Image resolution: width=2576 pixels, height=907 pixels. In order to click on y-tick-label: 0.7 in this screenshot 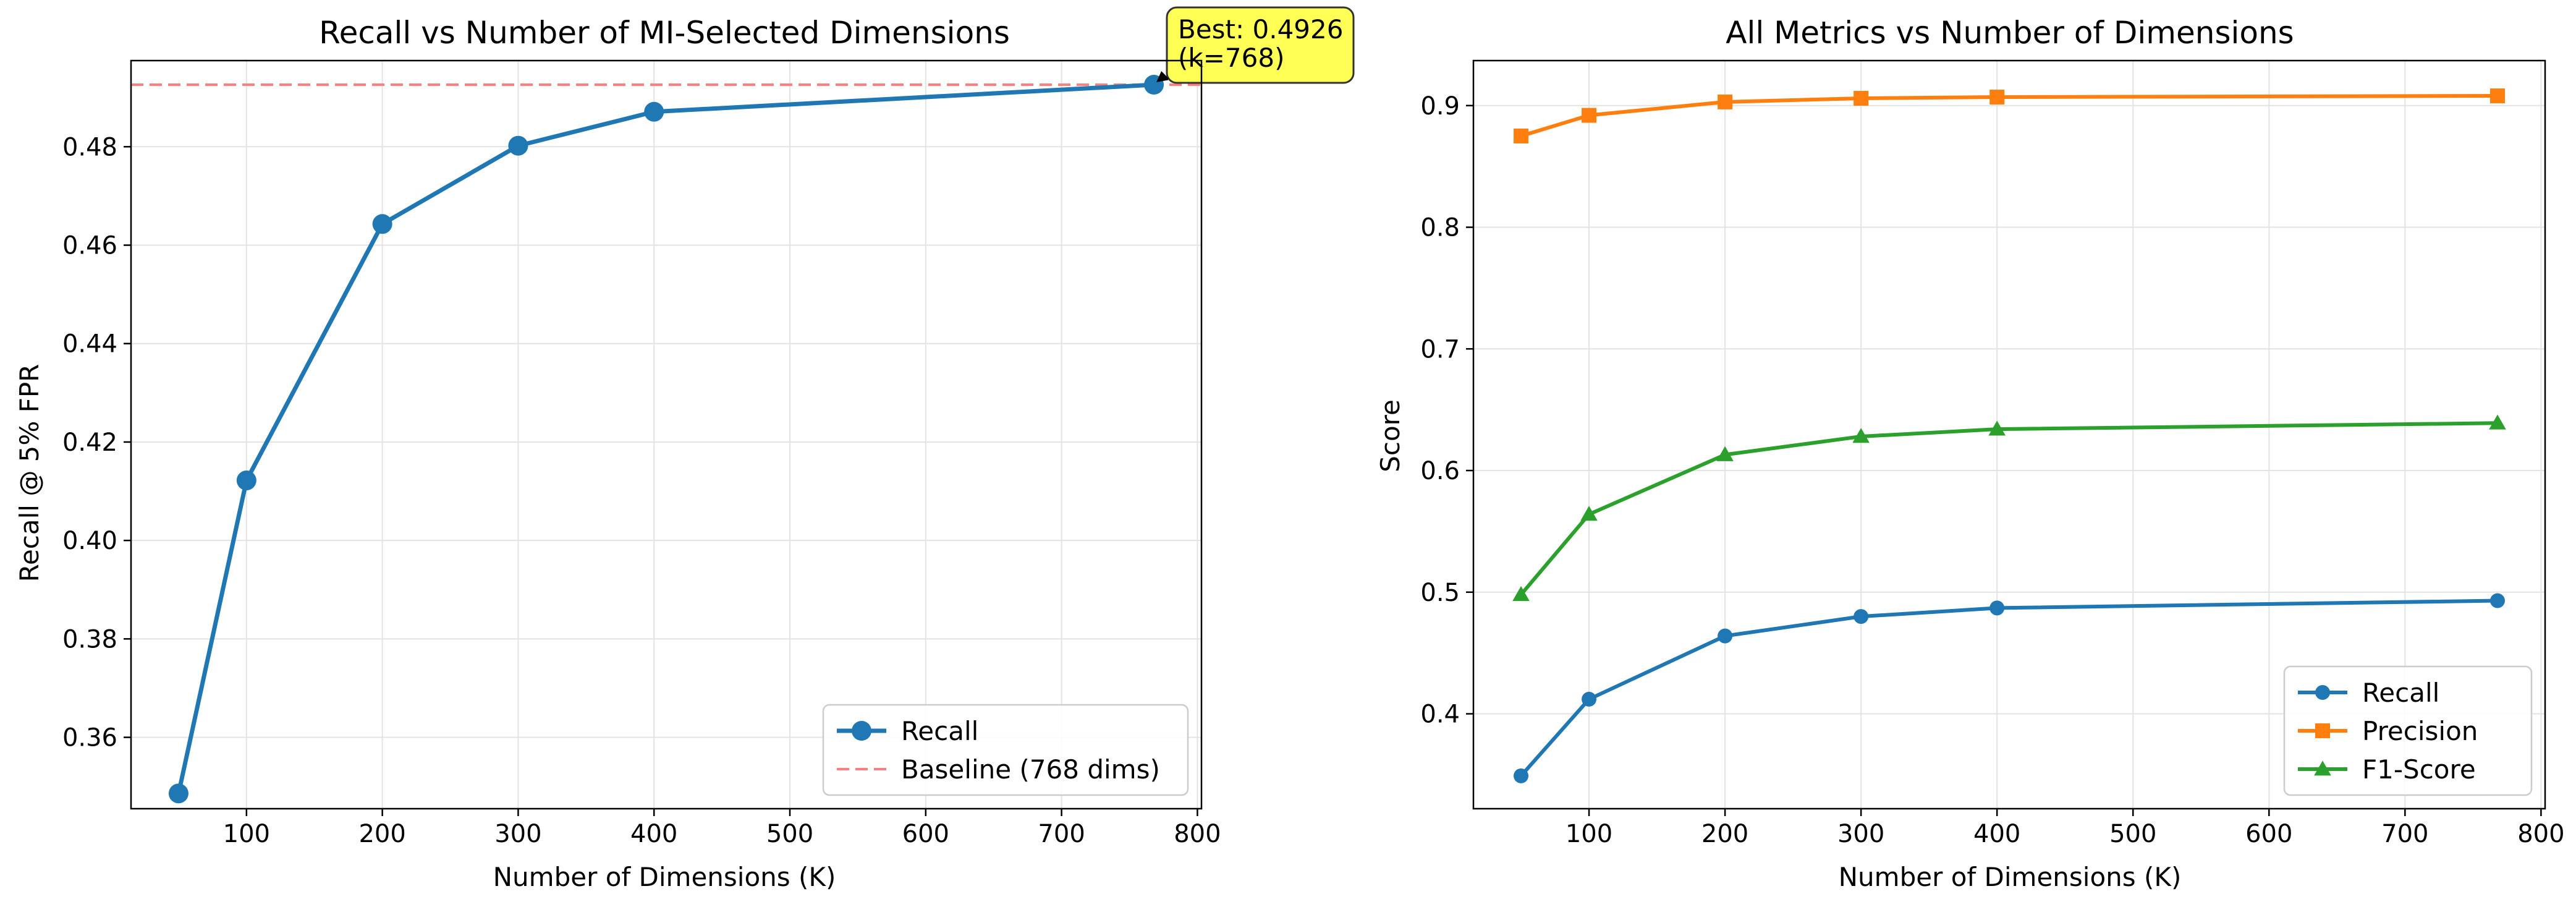, I will do `click(1440, 349)`.